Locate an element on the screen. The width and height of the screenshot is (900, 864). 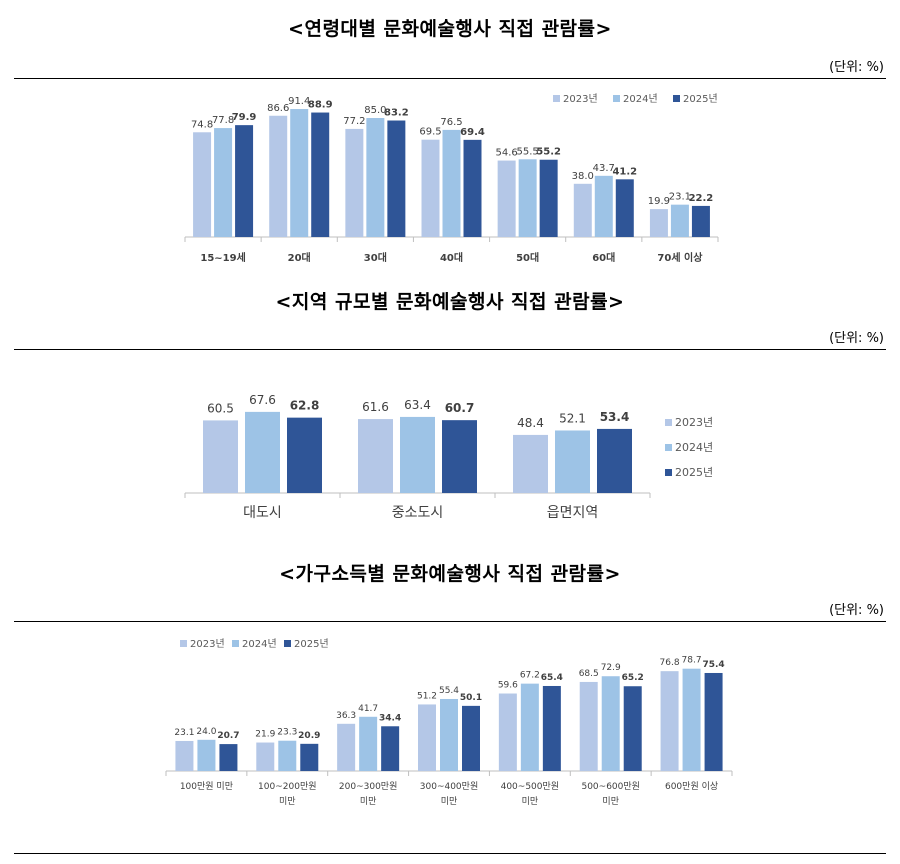
data-label: 41.7 is located at coordinates (368, 709).